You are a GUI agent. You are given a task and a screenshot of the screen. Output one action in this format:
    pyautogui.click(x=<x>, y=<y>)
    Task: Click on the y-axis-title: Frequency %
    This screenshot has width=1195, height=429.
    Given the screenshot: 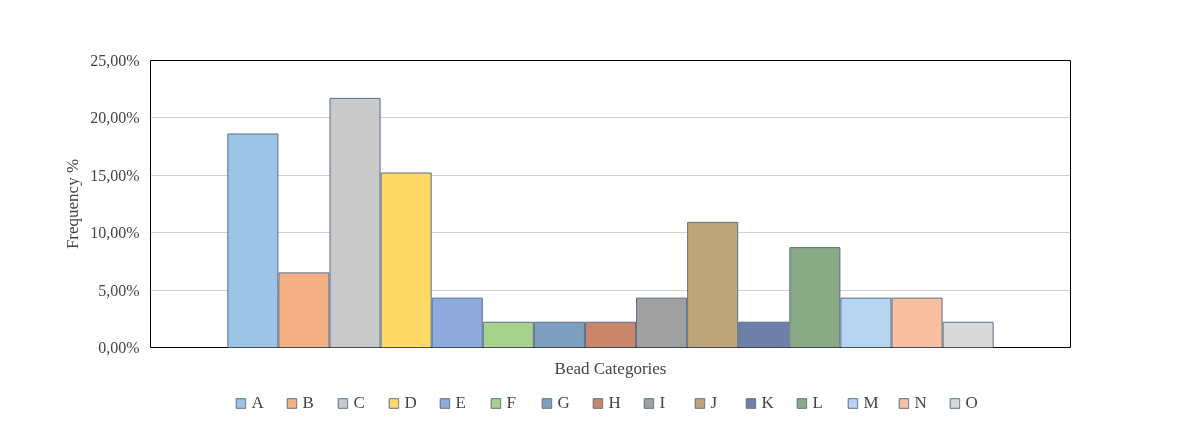 What is the action you would take?
    pyautogui.click(x=73, y=204)
    